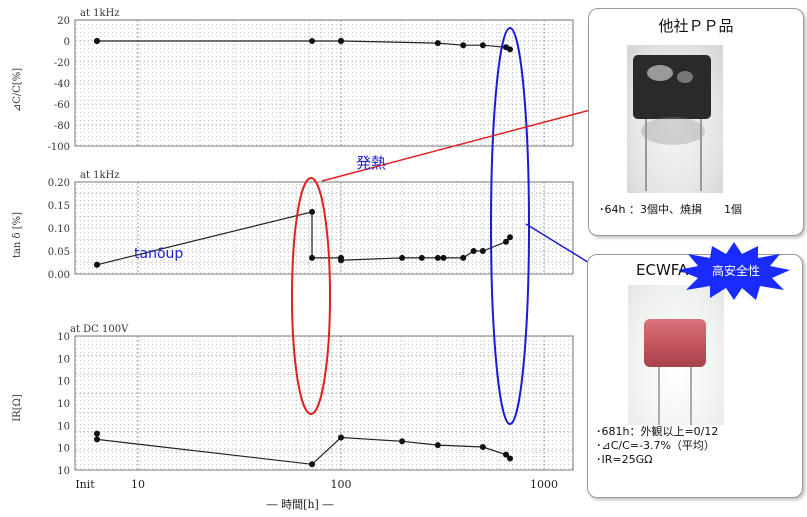 This screenshot has width=807, height=517. Describe the element at coordinates (341, 484) in the screenshot. I see `x-tick-2: 100` at that location.